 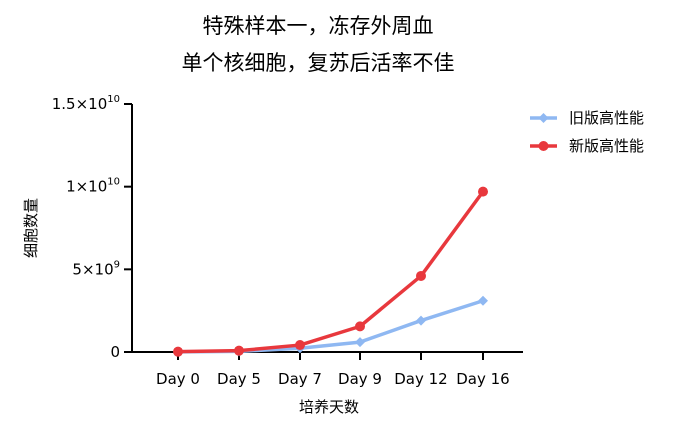 What do you see at coordinates (329, 407) in the screenshot?
I see `x-axis-title: 培养天数` at bounding box center [329, 407].